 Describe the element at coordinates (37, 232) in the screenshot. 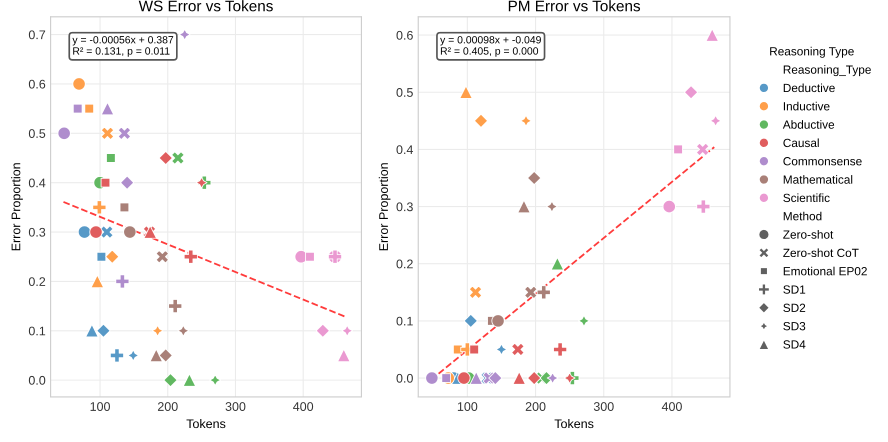

I see `y-tick-label: 0.3` at that location.